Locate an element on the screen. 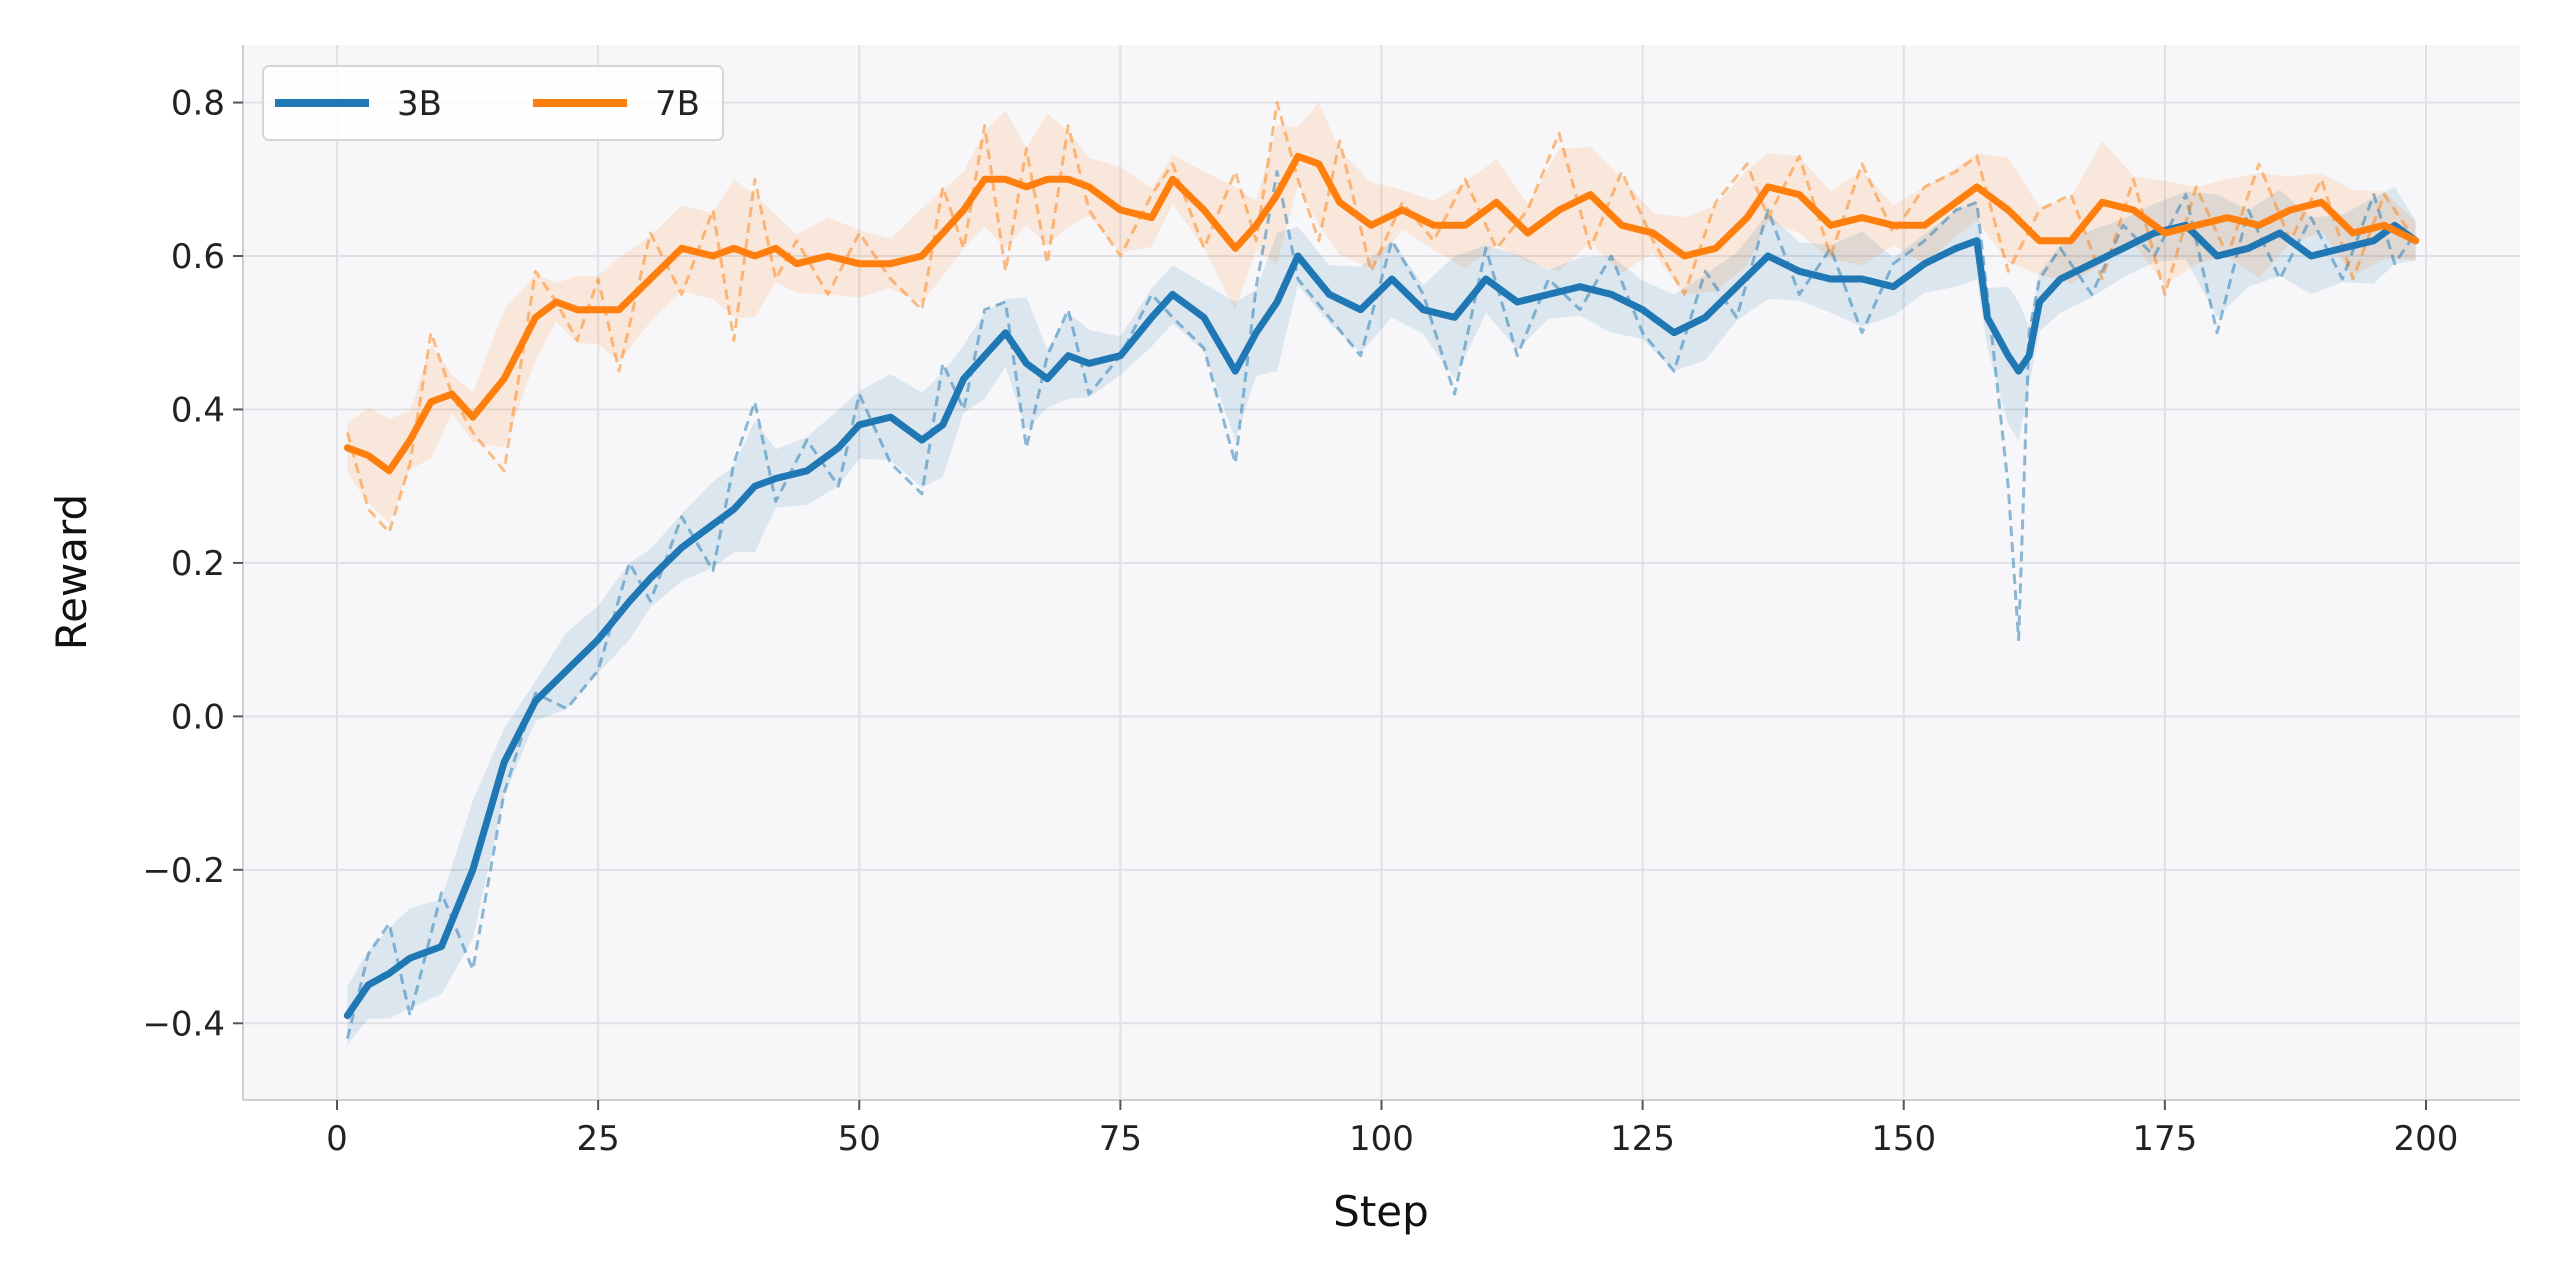  legend: 3B 7B is located at coordinates (493, 103).